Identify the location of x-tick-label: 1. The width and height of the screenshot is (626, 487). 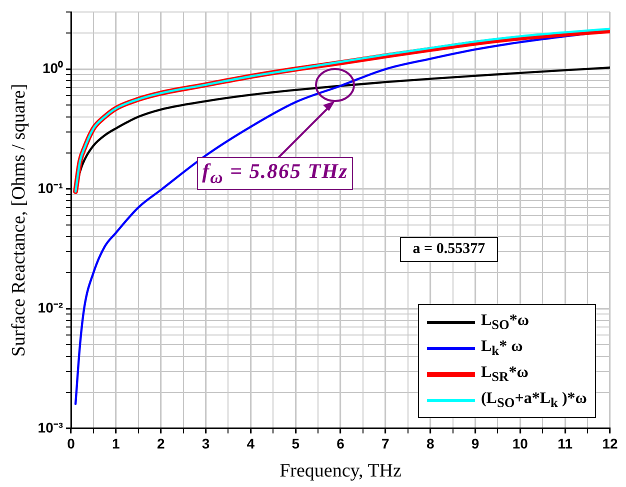
(116, 444).